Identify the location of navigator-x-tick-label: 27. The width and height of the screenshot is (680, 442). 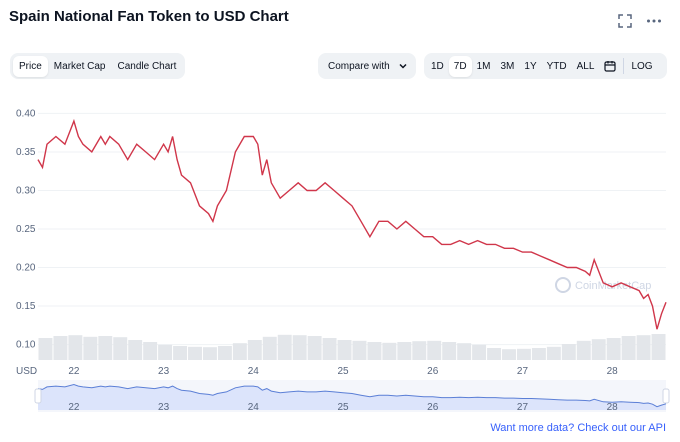
(523, 407).